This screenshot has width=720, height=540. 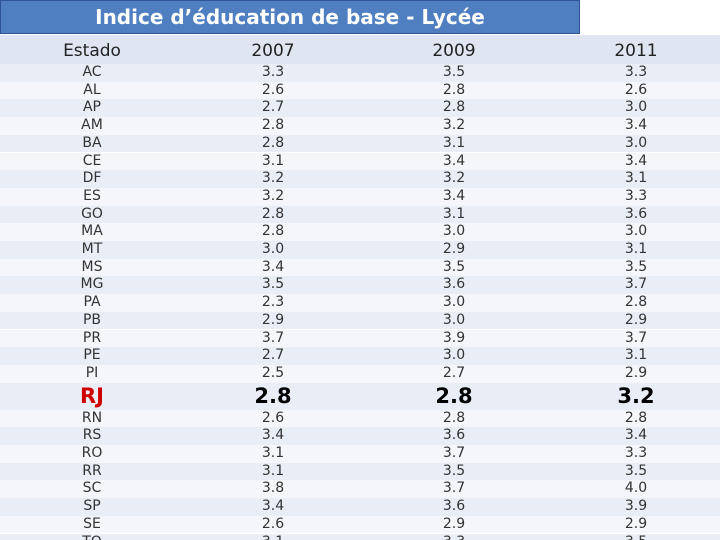 What do you see at coordinates (273, 488) in the screenshot?
I see `table-cell: 3.8` at bounding box center [273, 488].